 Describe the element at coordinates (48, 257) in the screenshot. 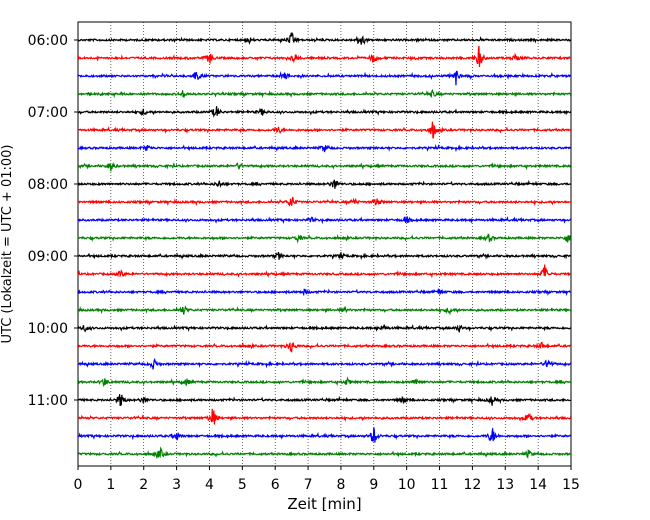

I see `y-tick-label: 09:00` at that location.